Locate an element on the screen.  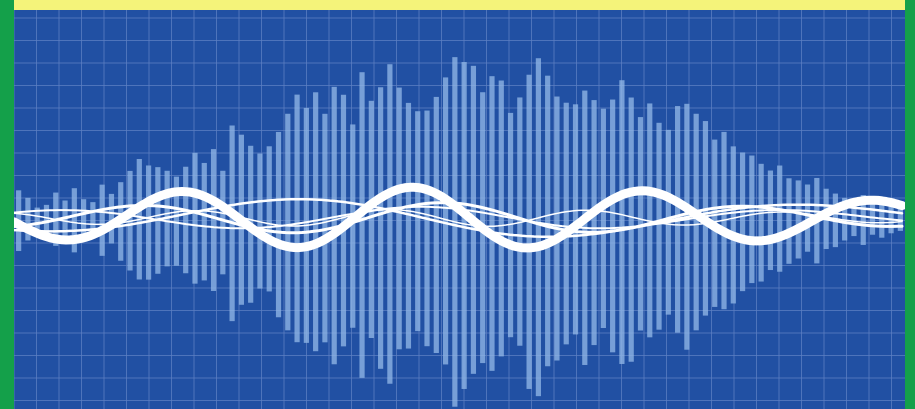
top-strip is located at coordinates (459, 5).